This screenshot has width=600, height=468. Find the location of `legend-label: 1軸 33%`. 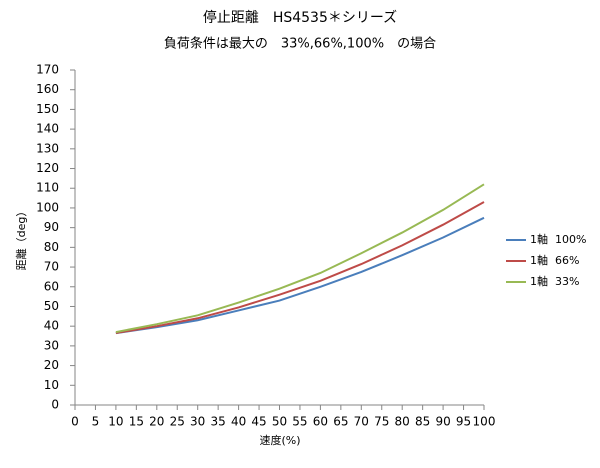

legend-label: 1軸 33% is located at coordinates (554, 281).